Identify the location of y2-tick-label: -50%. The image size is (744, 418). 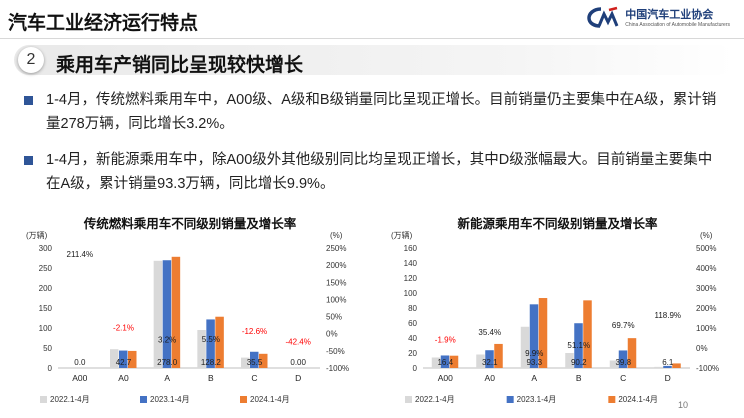
(335, 351).